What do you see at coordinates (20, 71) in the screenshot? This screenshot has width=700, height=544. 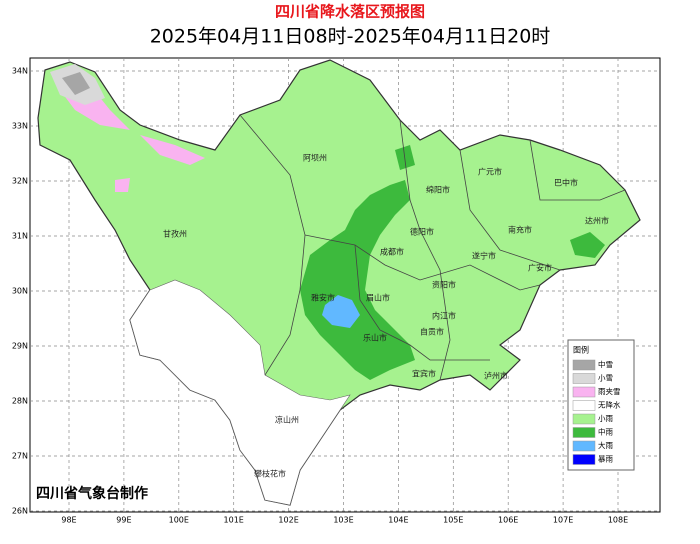 I see `lat-label: 34N` at bounding box center [20, 71].